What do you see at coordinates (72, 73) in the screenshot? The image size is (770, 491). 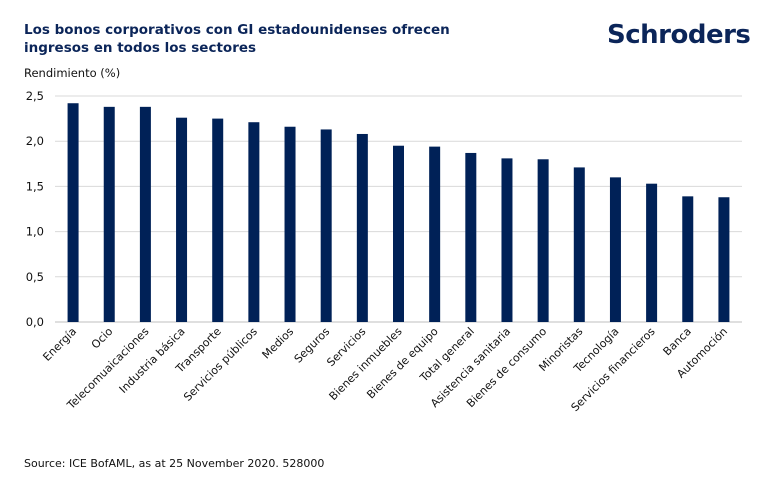 I see `y-axis-label: Rendimiento (%)` at bounding box center [72, 73].